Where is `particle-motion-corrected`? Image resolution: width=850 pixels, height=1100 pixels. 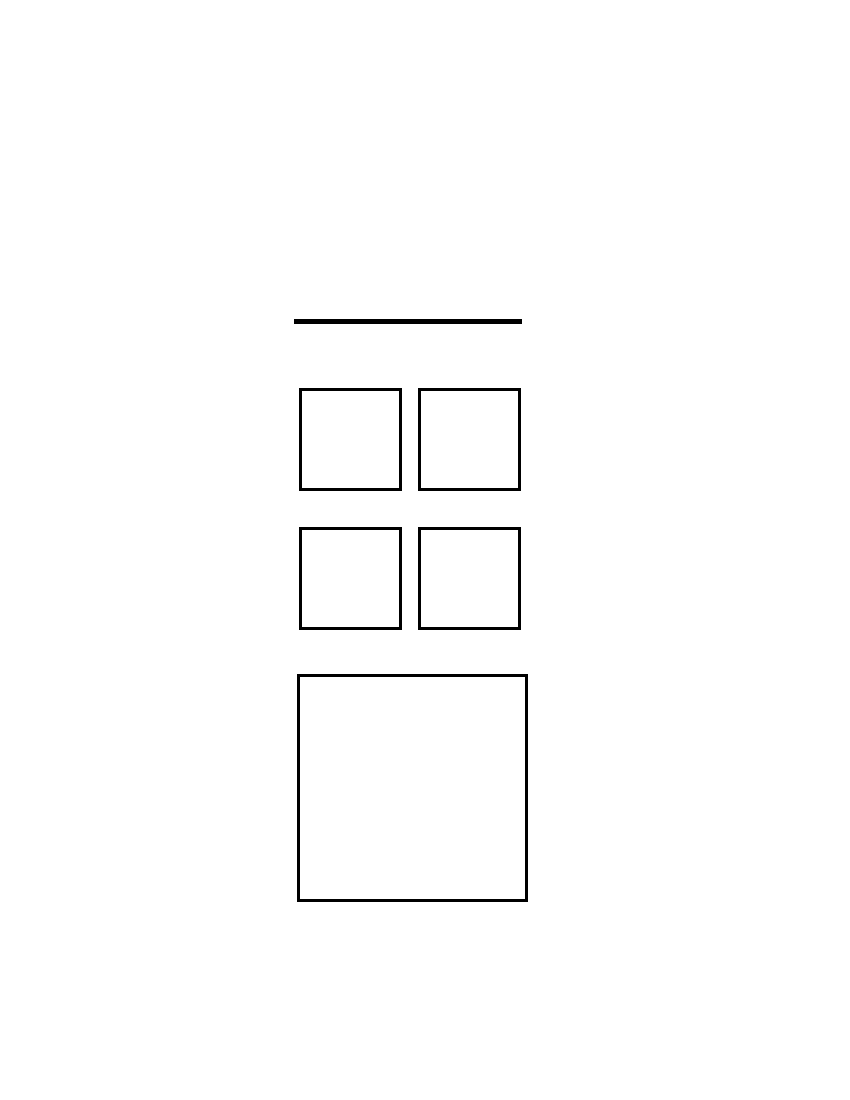 particle-motion-corrected is located at coordinates (469, 578).